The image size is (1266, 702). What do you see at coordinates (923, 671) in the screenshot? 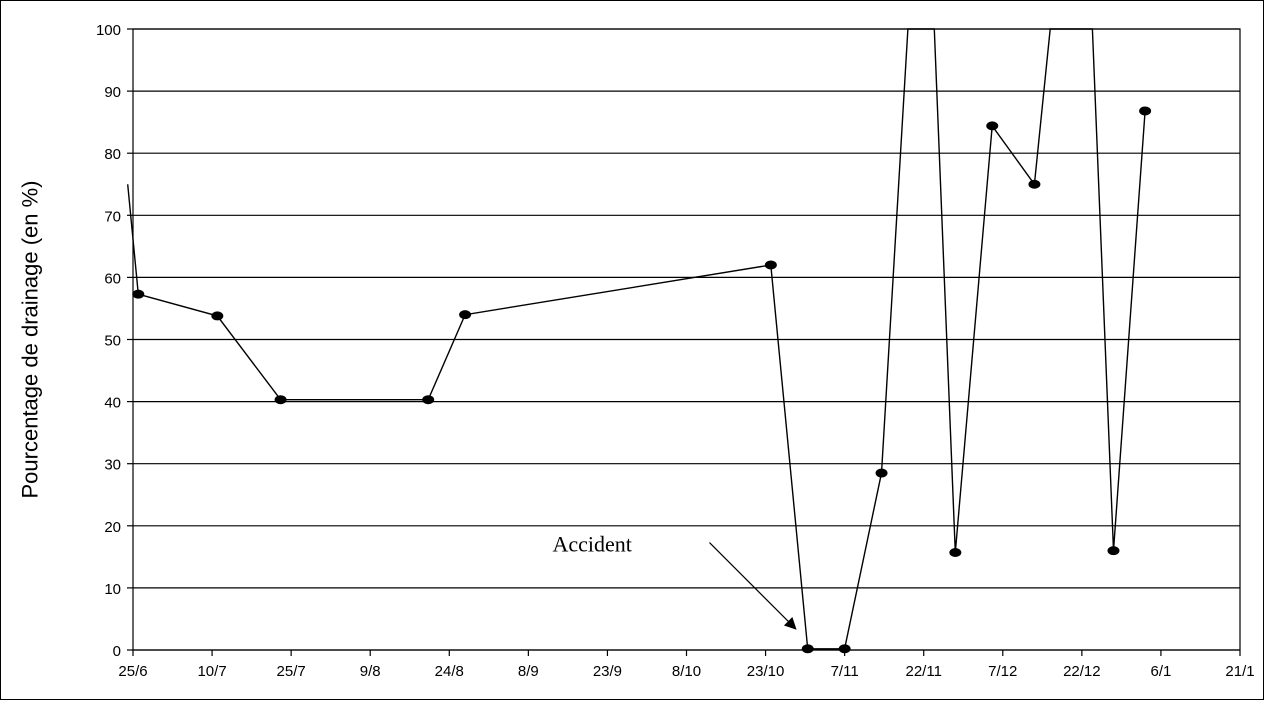
I see `x-tick-label: 22/11` at bounding box center [923, 671].